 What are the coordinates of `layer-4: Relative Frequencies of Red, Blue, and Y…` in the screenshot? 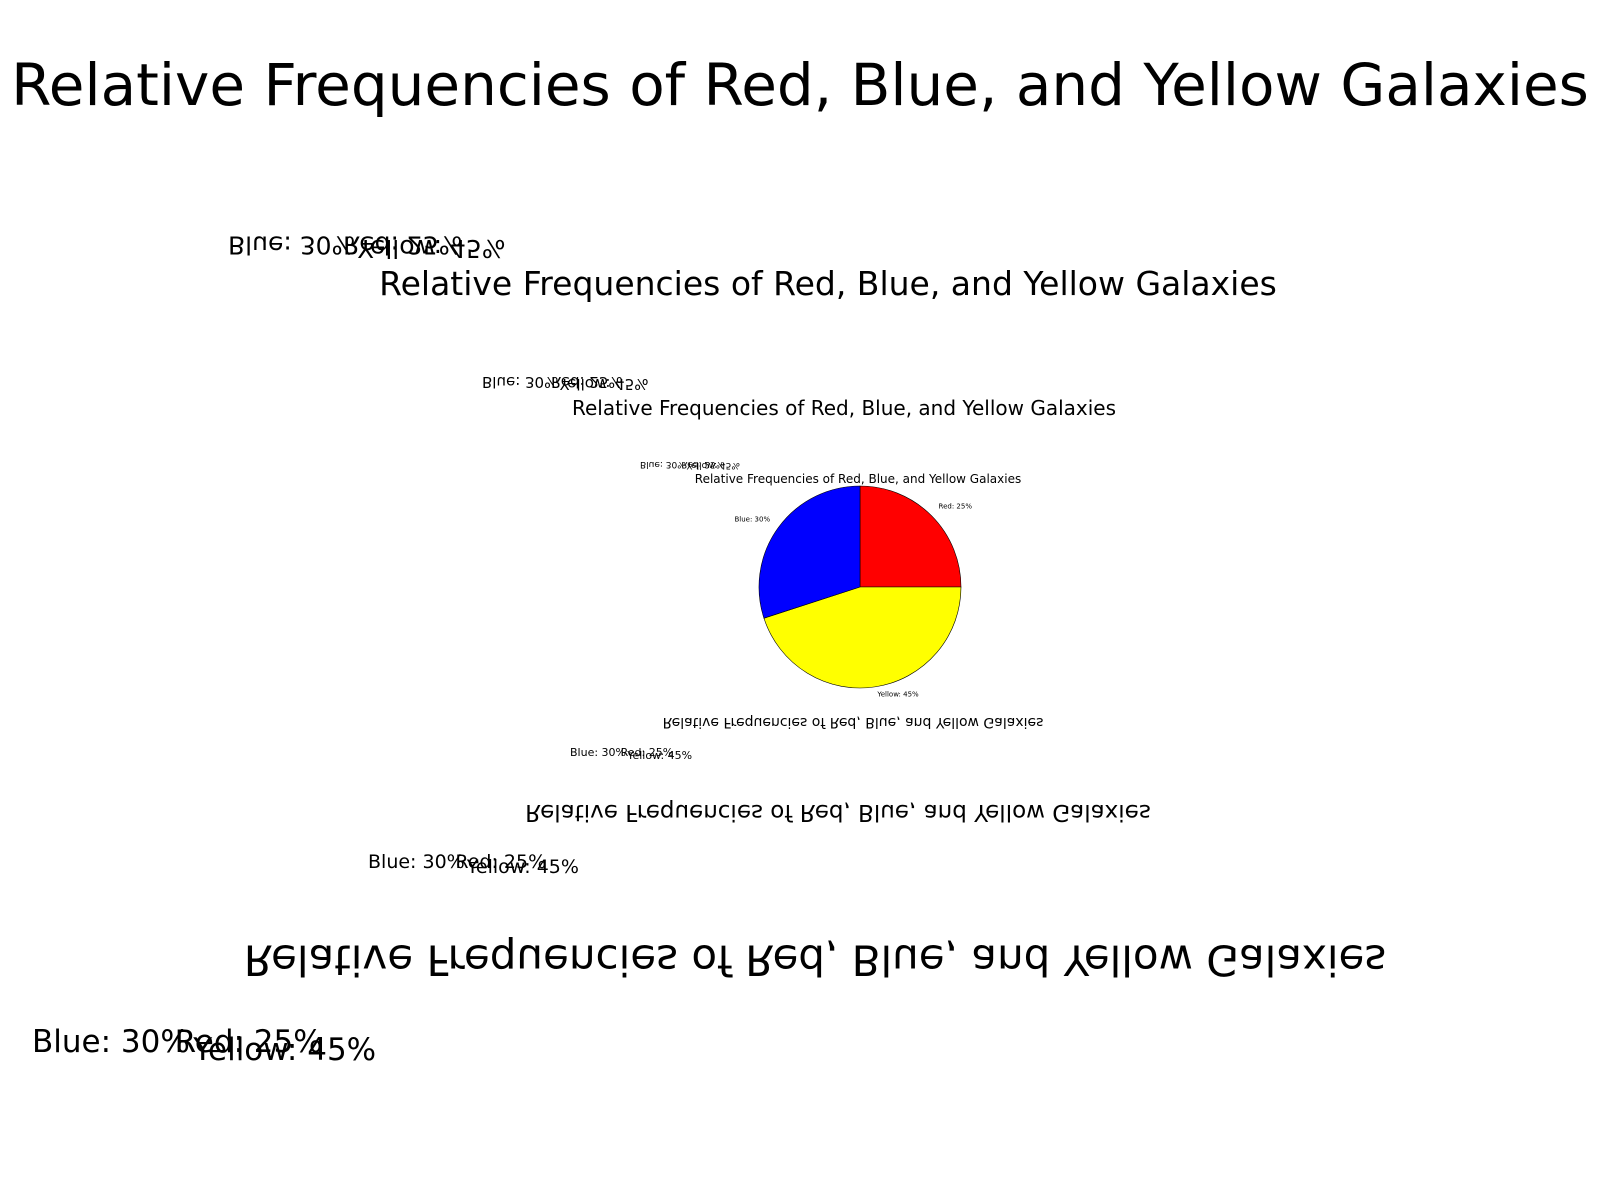 It's located at (806, 738).